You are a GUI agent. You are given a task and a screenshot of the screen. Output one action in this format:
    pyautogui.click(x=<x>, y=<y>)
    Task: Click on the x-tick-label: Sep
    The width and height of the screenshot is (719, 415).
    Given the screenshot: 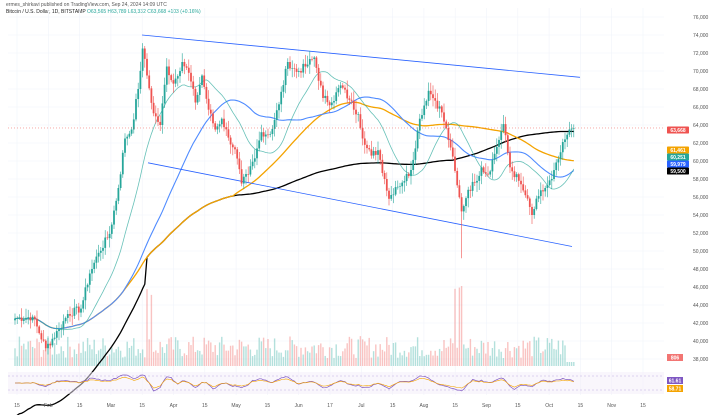 What is the action you would take?
    pyautogui.click(x=486, y=406)
    